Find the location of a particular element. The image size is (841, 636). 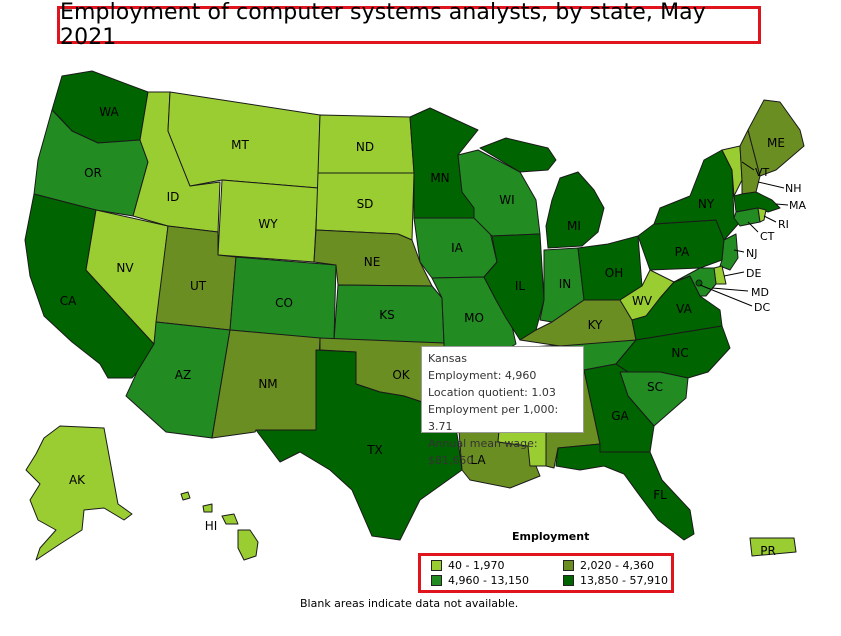

legend-label: 13,850 - 57,910 is located at coordinates (624, 580).